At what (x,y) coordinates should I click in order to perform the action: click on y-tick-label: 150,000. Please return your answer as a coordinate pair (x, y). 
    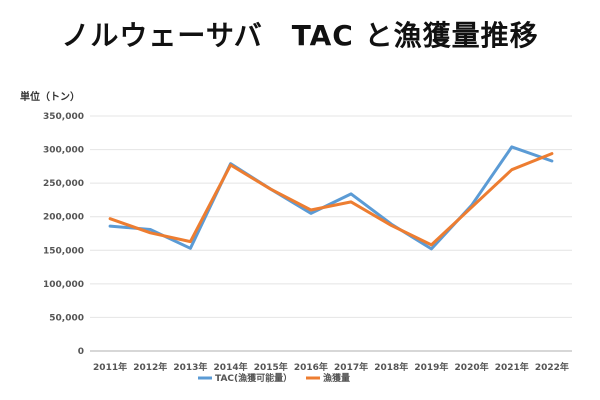
    Looking at the image, I should click on (63, 251).